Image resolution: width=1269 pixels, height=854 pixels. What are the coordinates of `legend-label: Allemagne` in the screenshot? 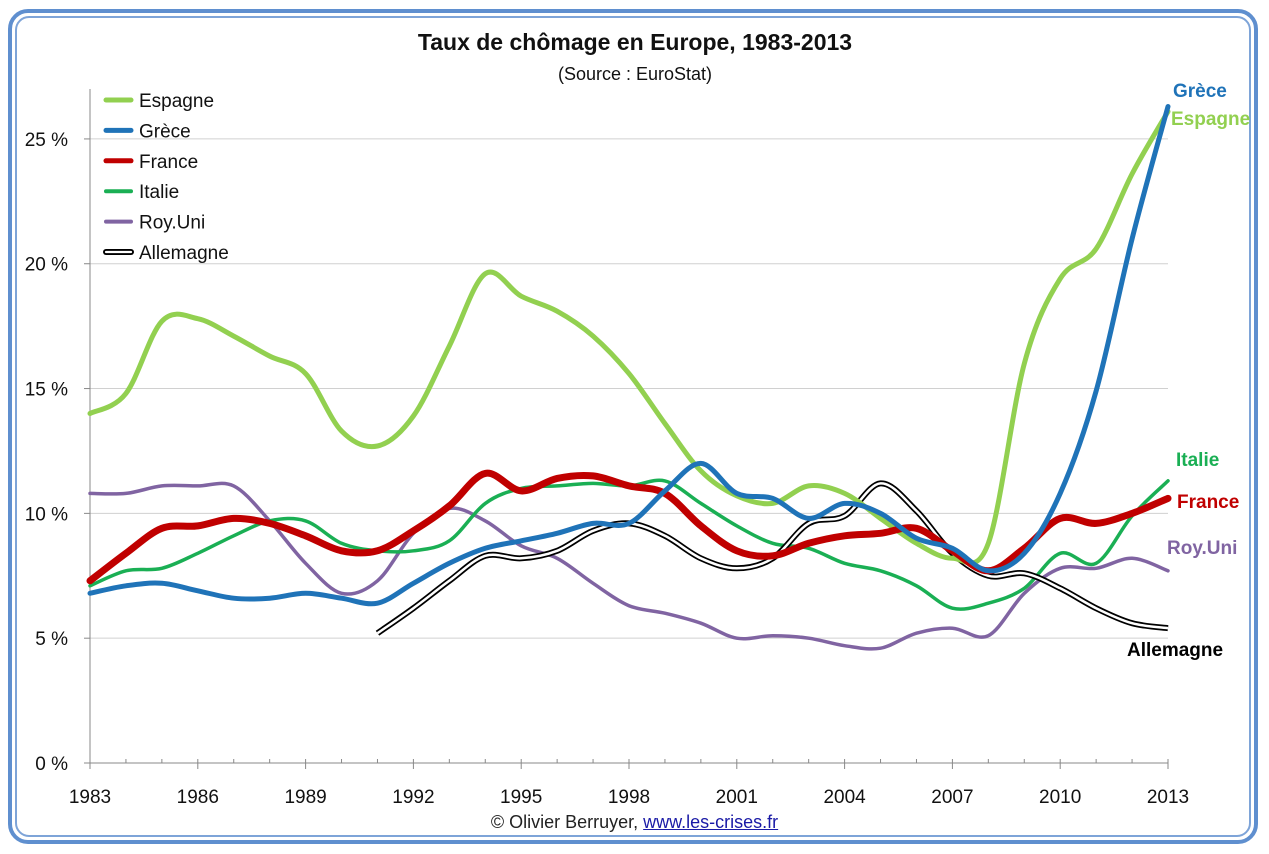 It's located at (184, 253).